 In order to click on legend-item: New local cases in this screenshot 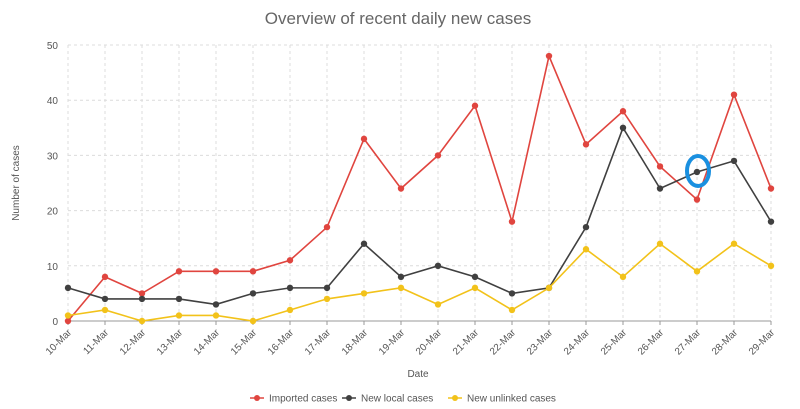, I will do `click(387, 399)`.